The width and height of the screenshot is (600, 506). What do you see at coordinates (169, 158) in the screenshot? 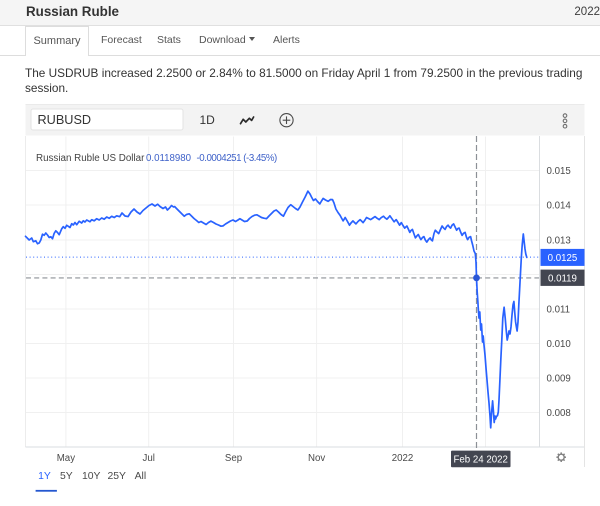
I see `svg-text: 0.0118980` at bounding box center [169, 158].